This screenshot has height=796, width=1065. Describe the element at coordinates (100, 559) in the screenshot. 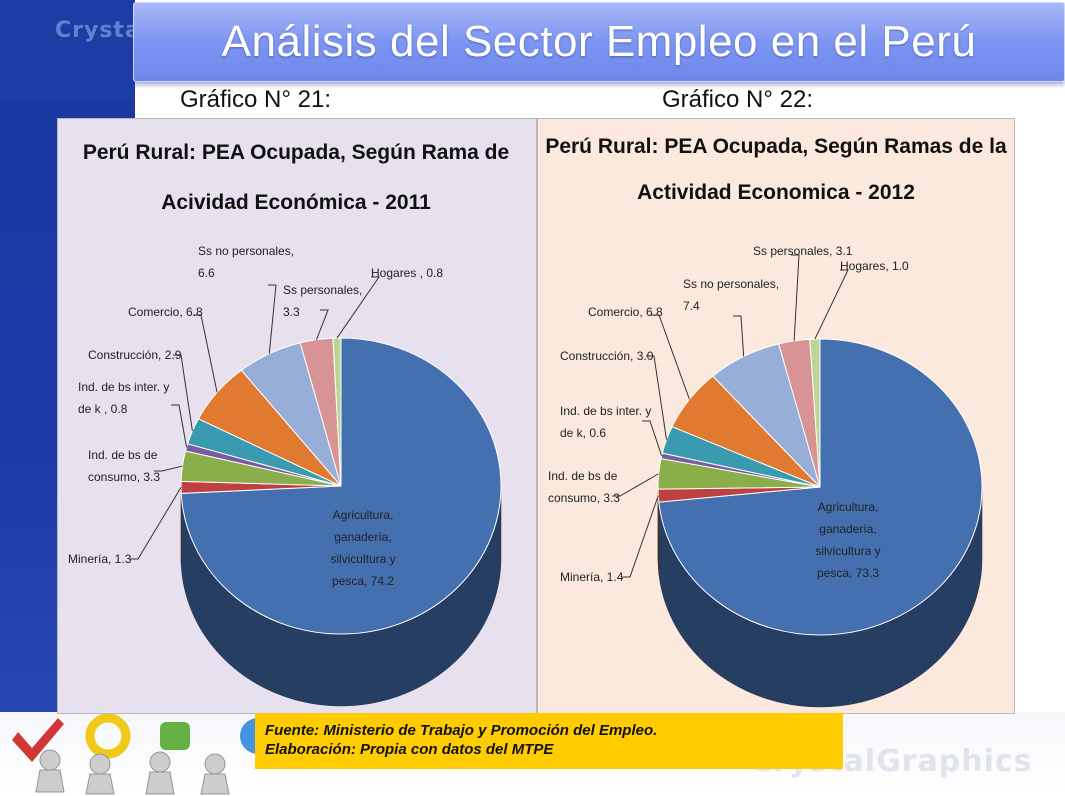

I see `slice-label: Minería, 1.3` at that location.